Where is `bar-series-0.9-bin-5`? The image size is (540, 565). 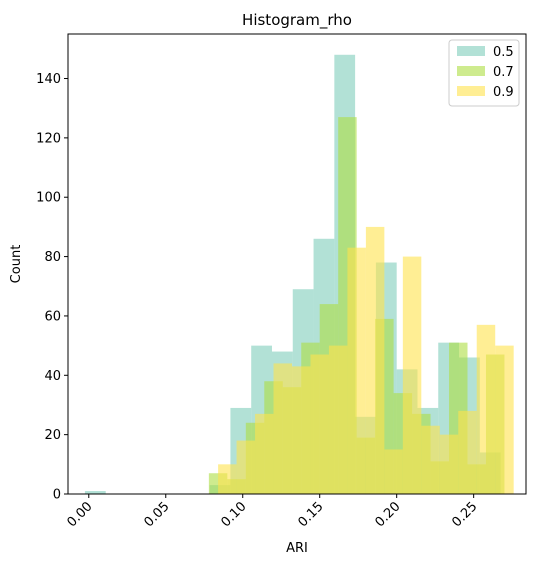
bar-series-0.9-bin-5 is located at coordinates (319, 424).